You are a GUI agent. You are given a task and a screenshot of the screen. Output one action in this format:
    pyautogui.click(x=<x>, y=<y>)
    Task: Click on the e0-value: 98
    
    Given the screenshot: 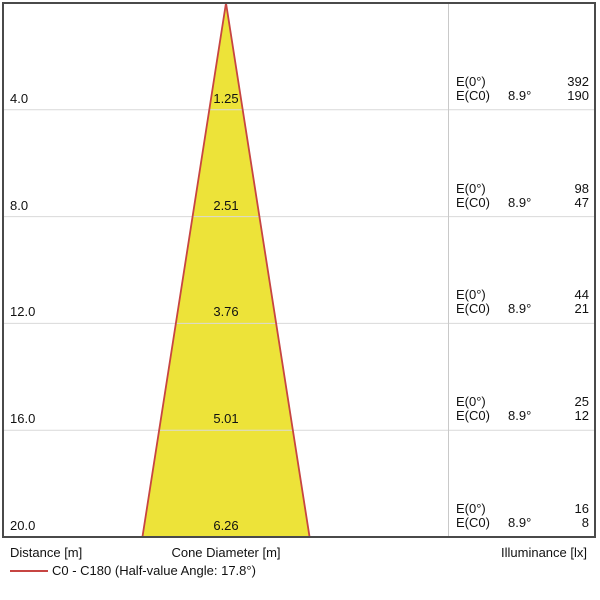 What is the action you would take?
    pyautogui.click(x=581, y=188)
    